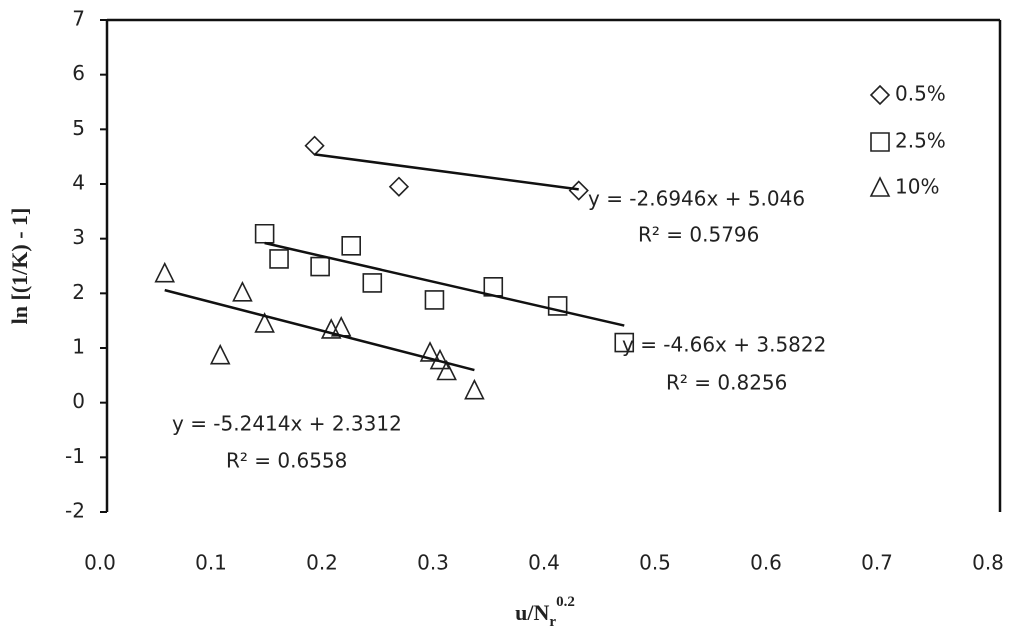 This screenshot has width=1025, height=643. What do you see at coordinates (726, 383) in the screenshot?
I see `trendline-r2: R² = 0.8256` at bounding box center [726, 383].